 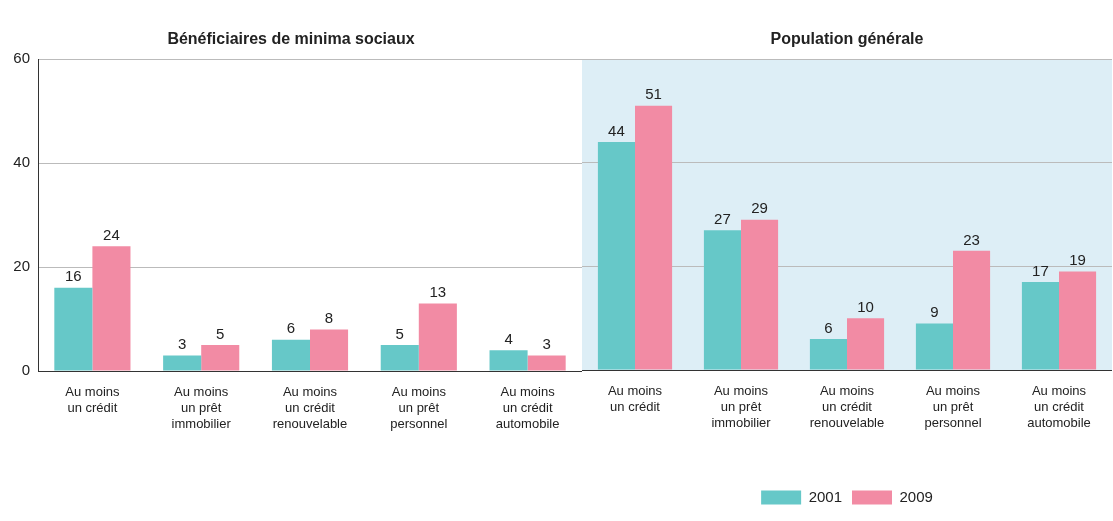 I want to click on data-label: 27, so click(x=722, y=218).